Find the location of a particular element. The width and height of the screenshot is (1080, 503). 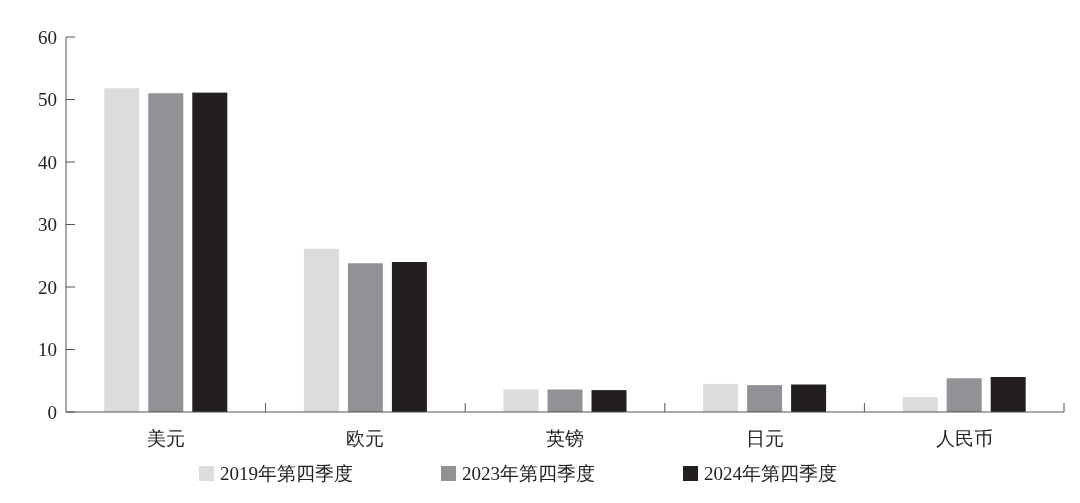

y-tick-label: 50 is located at coordinates (47, 100).